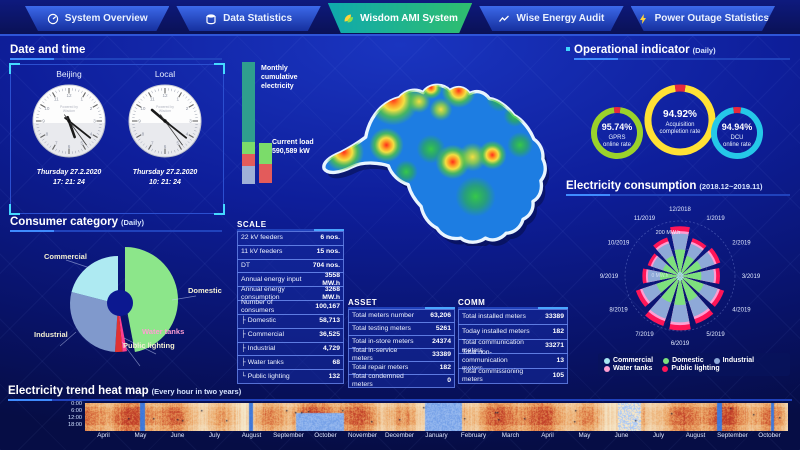 The image size is (800, 450). Describe the element at coordinates (631, 186) in the screenshot. I see `consumption-title-text: Electricity consumption` at that location.